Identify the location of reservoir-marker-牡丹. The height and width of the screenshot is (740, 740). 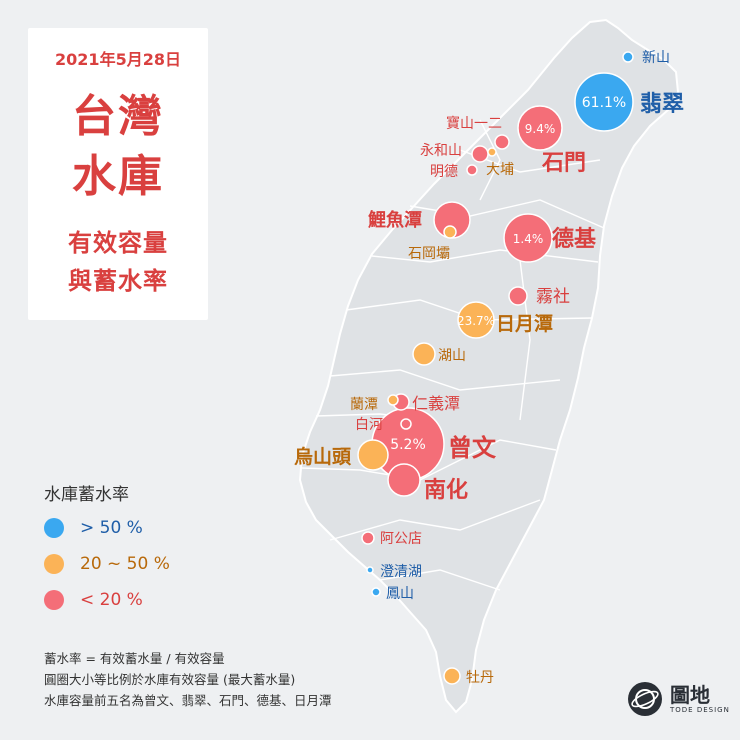
(452, 676).